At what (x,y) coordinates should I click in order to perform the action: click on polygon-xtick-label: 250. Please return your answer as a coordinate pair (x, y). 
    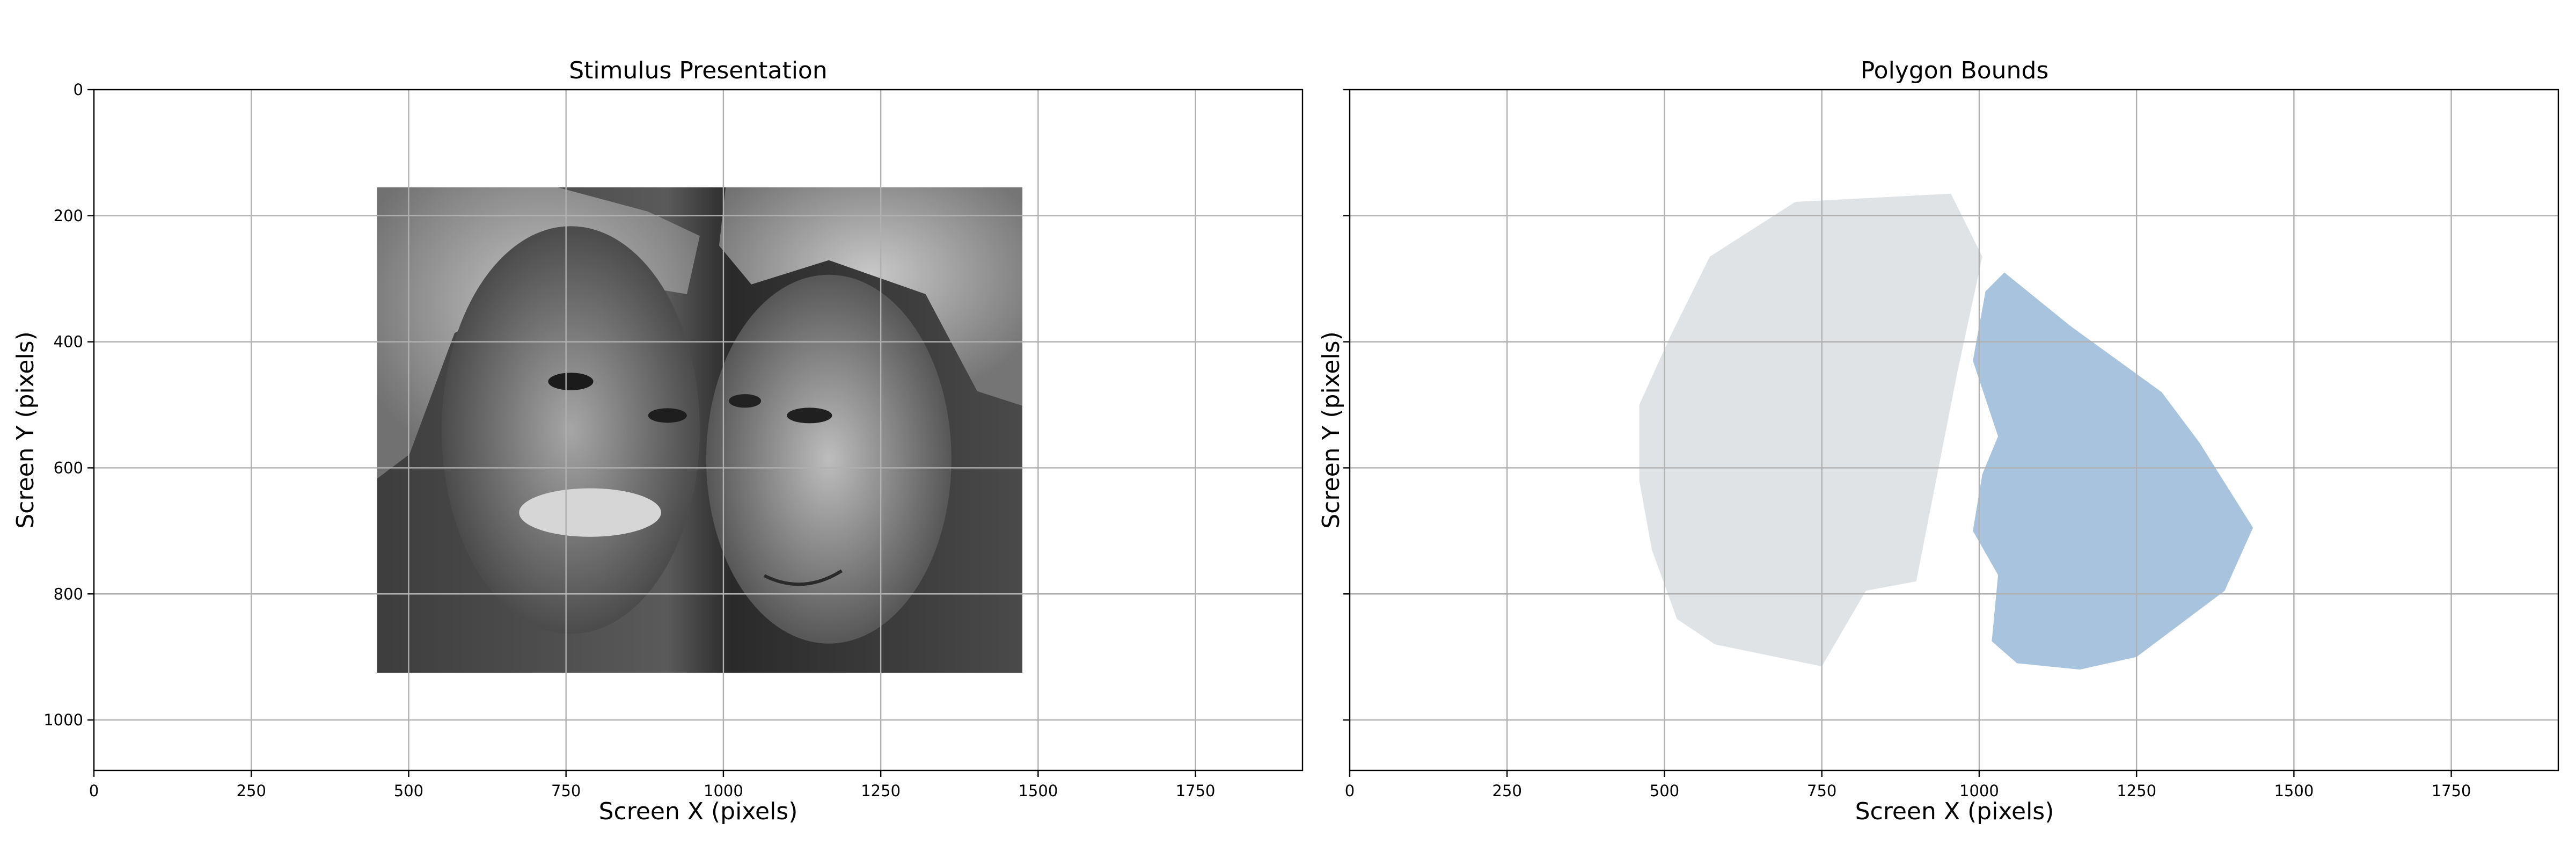
    Looking at the image, I should click on (1507, 791).